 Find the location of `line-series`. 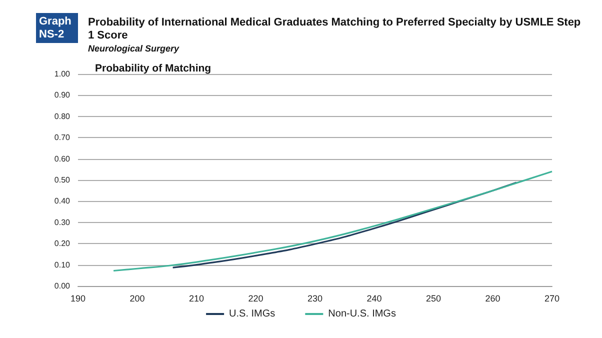

line-series is located at coordinates (345, 225).